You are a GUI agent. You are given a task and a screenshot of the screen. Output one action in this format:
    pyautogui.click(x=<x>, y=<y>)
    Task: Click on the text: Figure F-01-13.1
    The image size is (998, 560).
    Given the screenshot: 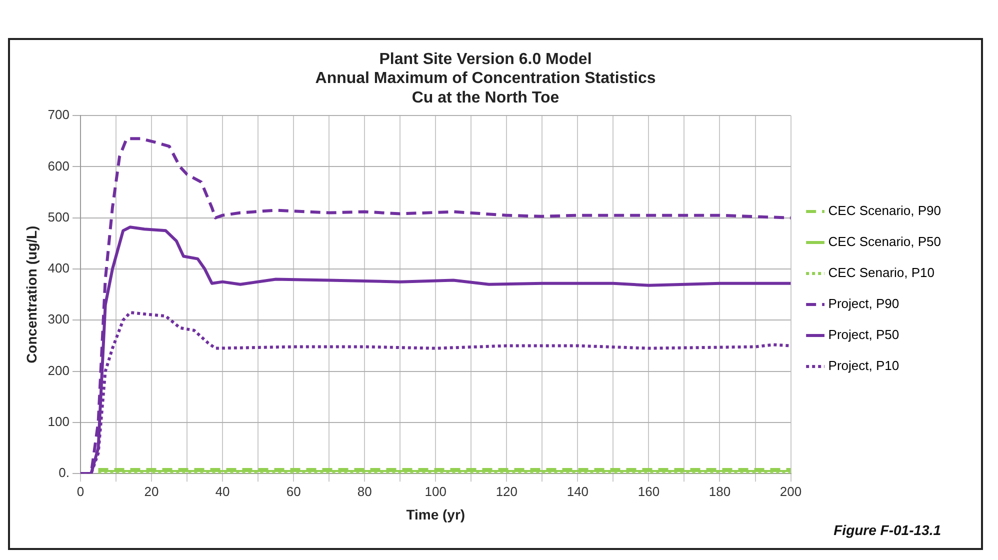 What is the action you would take?
    pyautogui.click(x=887, y=530)
    